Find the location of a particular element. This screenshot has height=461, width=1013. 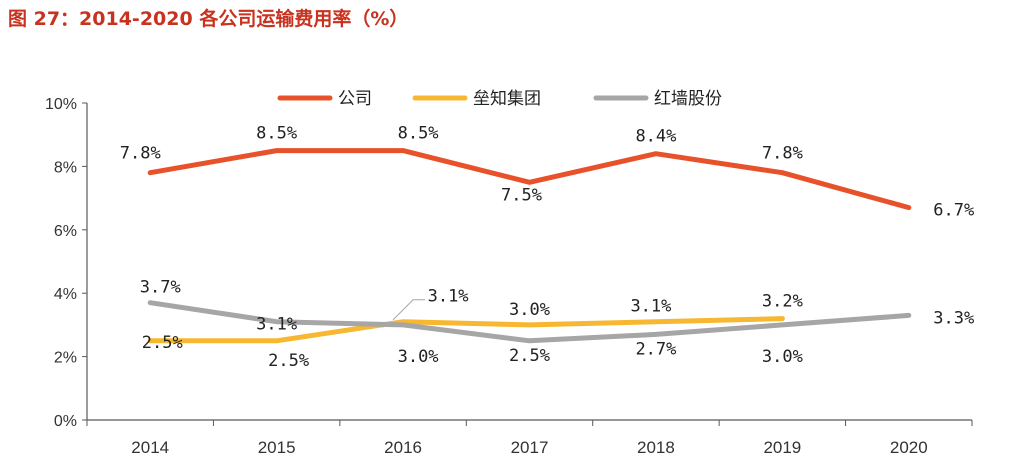

y-tick-label: 6% is located at coordinates (65, 231).